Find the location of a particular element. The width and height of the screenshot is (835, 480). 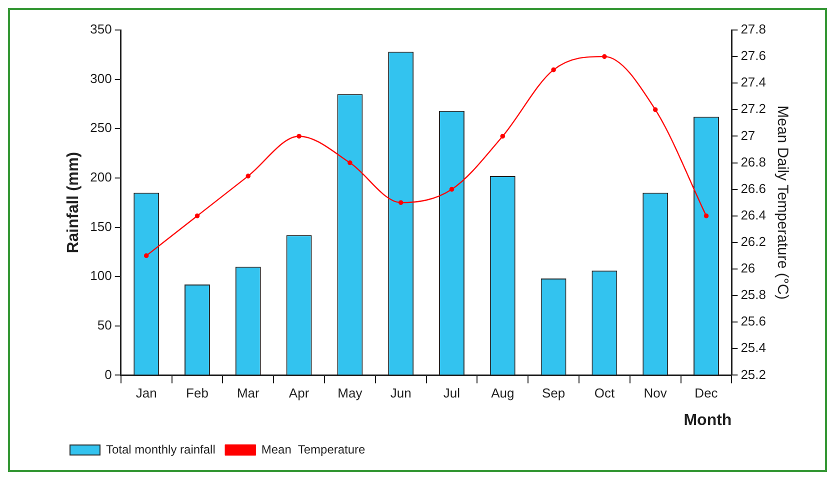

y2-tick-label: 26.8 is located at coordinates (753, 162).